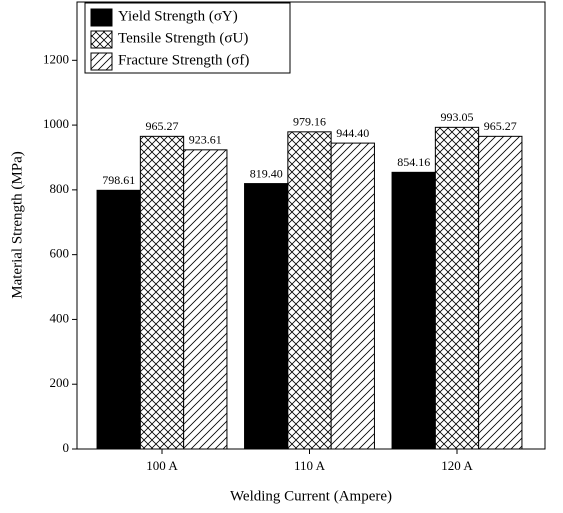  What do you see at coordinates (266, 173) in the screenshot?
I see `value-label: 819.40` at bounding box center [266, 173].